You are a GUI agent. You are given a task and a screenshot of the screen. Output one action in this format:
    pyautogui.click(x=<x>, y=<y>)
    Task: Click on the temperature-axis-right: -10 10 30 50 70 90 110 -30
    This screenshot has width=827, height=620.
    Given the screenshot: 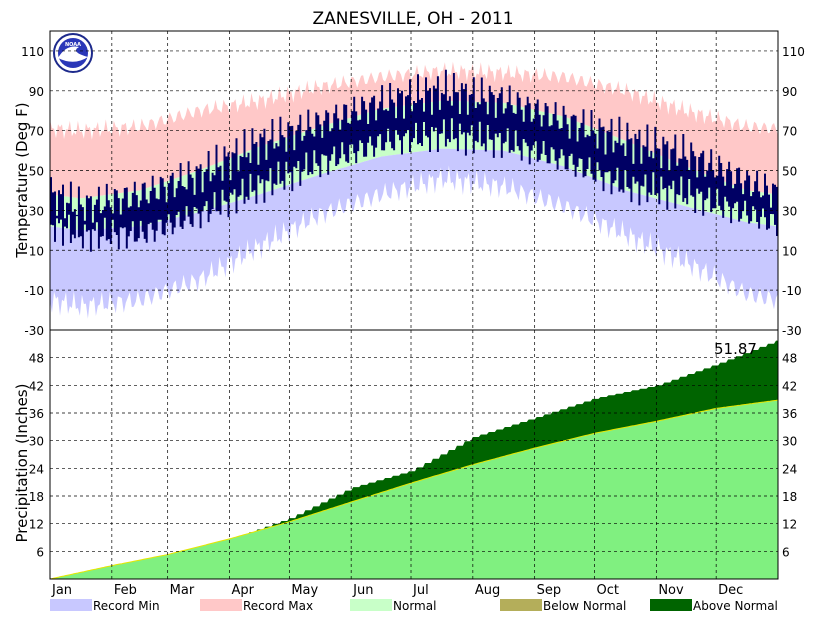 What is the action you would take?
    pyautogui.click(x=793, y=191)
    